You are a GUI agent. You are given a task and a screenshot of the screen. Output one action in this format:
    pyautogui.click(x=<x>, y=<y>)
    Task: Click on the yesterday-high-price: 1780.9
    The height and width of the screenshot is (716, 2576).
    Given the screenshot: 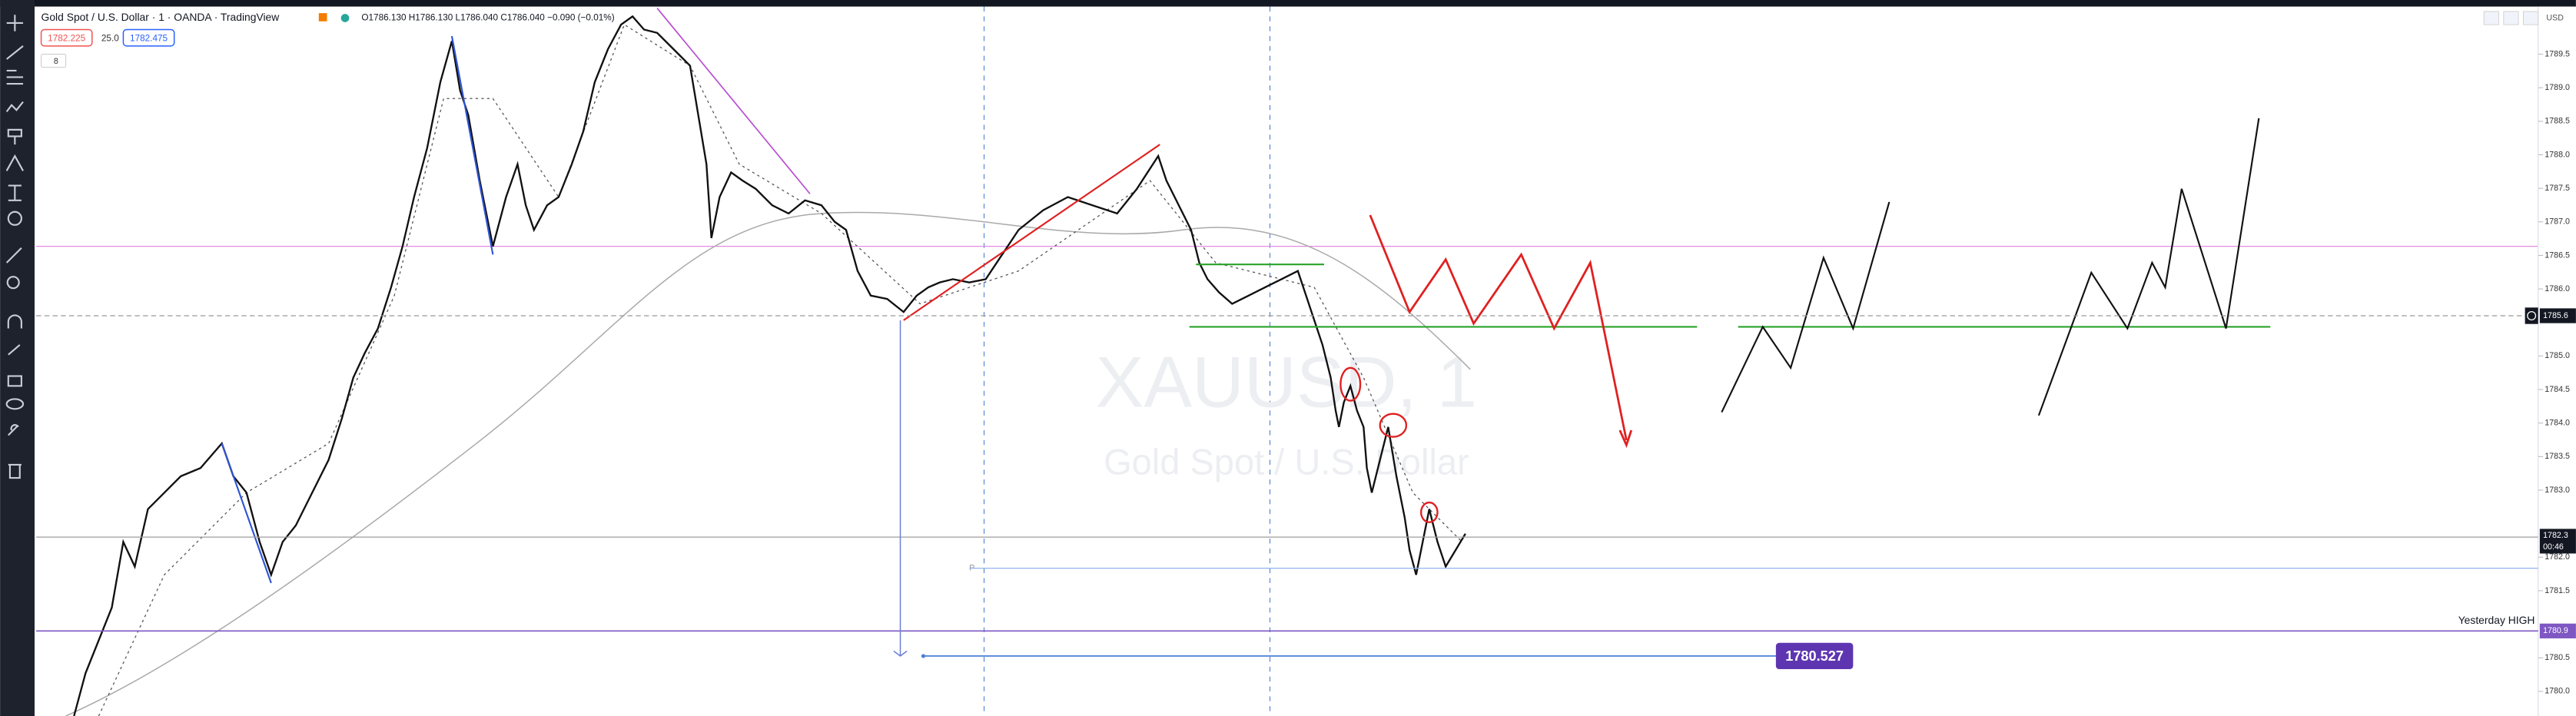 What is the action you would take?
    pyautogui.click(x=2555, y=630)
    